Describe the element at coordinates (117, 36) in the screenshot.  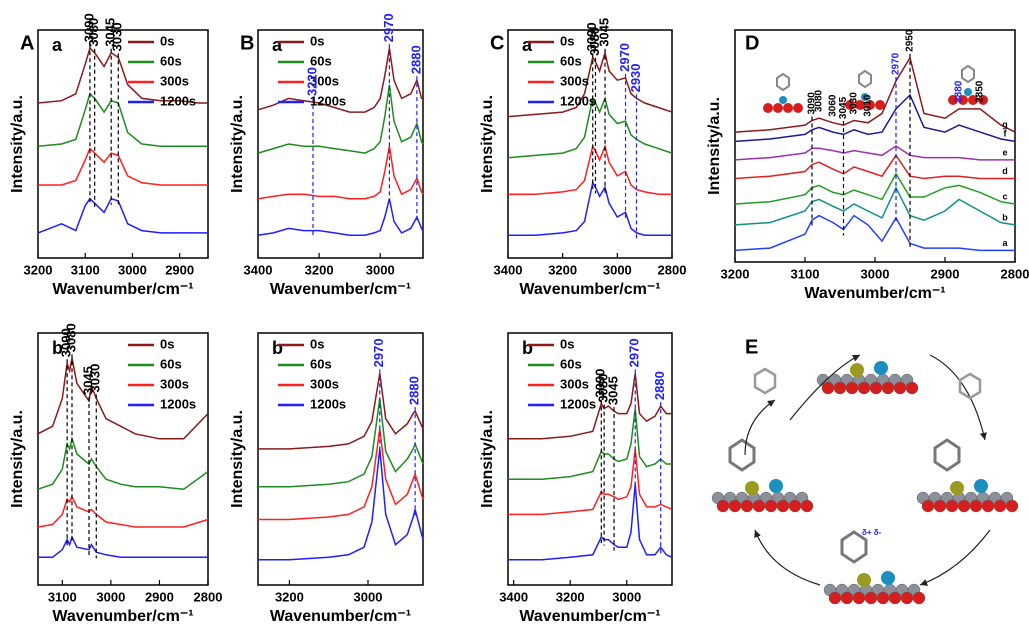
I see `peak-label: 3030` at that location.